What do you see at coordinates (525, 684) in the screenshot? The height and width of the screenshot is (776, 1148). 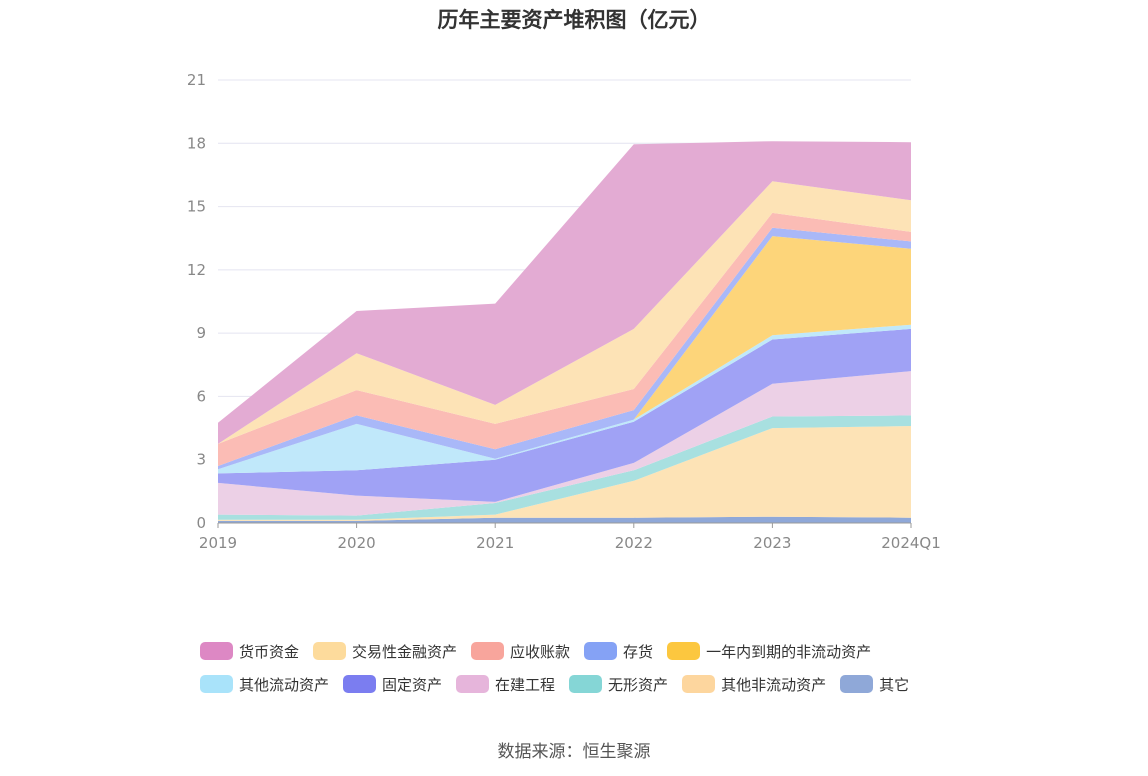 I see `legend-label: 在建工程` at bounding box center [525, 684].